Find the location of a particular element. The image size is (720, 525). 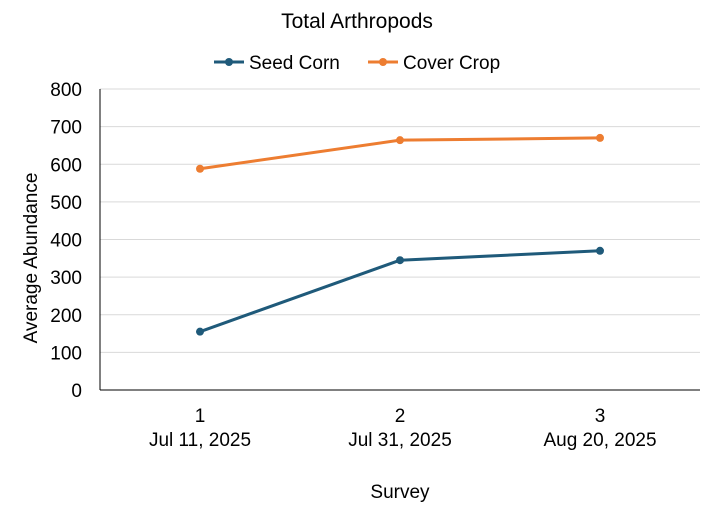

x-tick-date: Jul 31, 2025 is located at coordinates (400, 440).